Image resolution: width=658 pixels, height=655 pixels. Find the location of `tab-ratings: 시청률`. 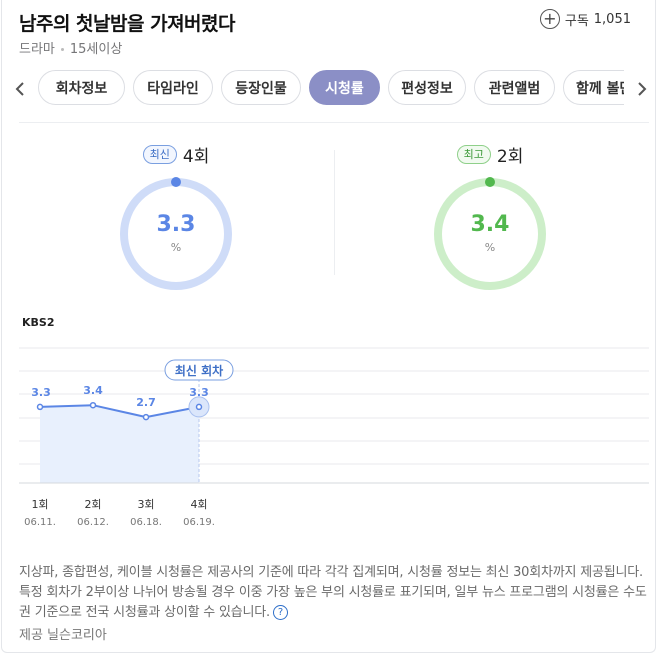

tab-ratings: 시청률 is located at coordinates (344, 87).